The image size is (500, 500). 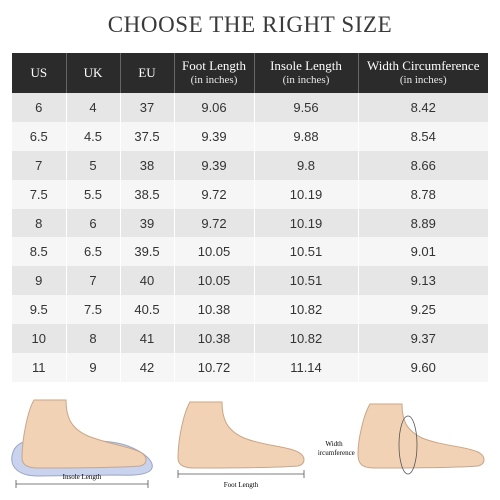 I want to click on circumference-ring, so click(x=408, y=445).